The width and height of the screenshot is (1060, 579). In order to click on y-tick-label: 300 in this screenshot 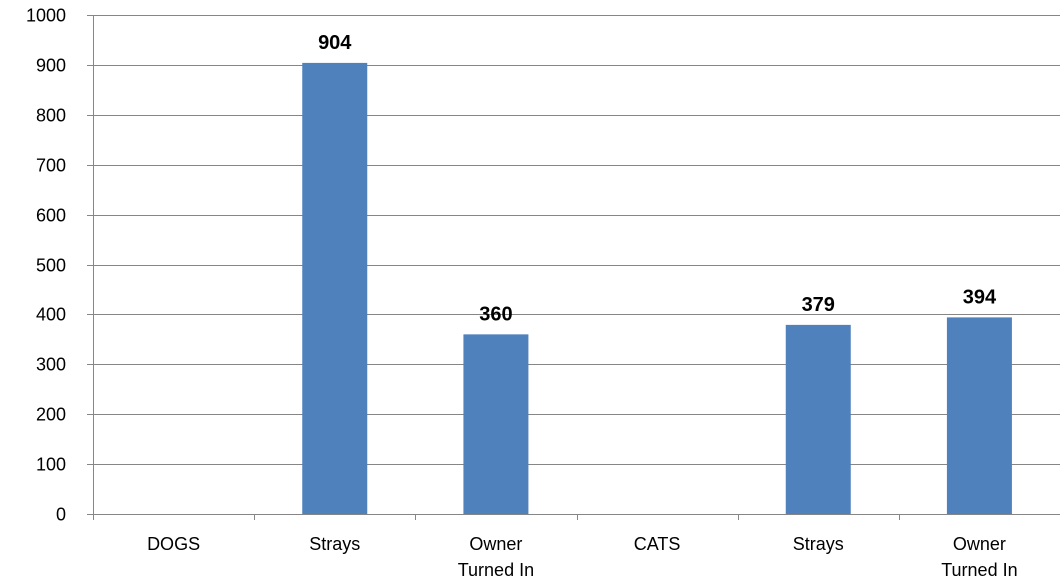, I will do `click(51, 365)`.